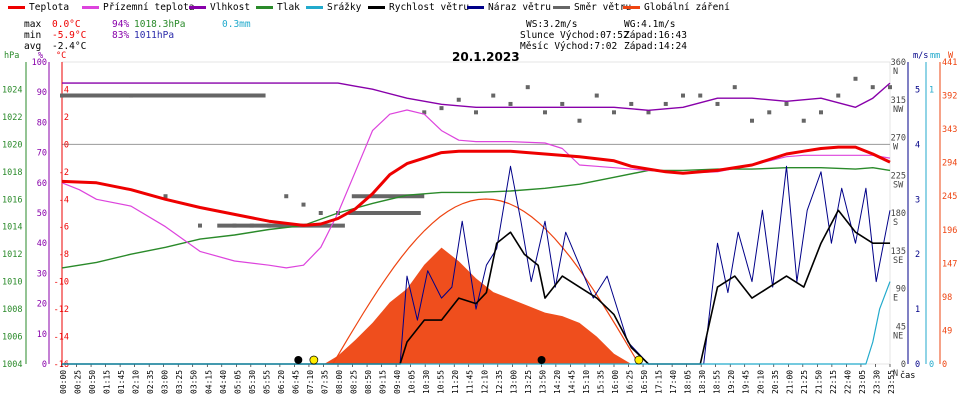  I want to click on direction-compass-tick: NE, so click(898, 336).